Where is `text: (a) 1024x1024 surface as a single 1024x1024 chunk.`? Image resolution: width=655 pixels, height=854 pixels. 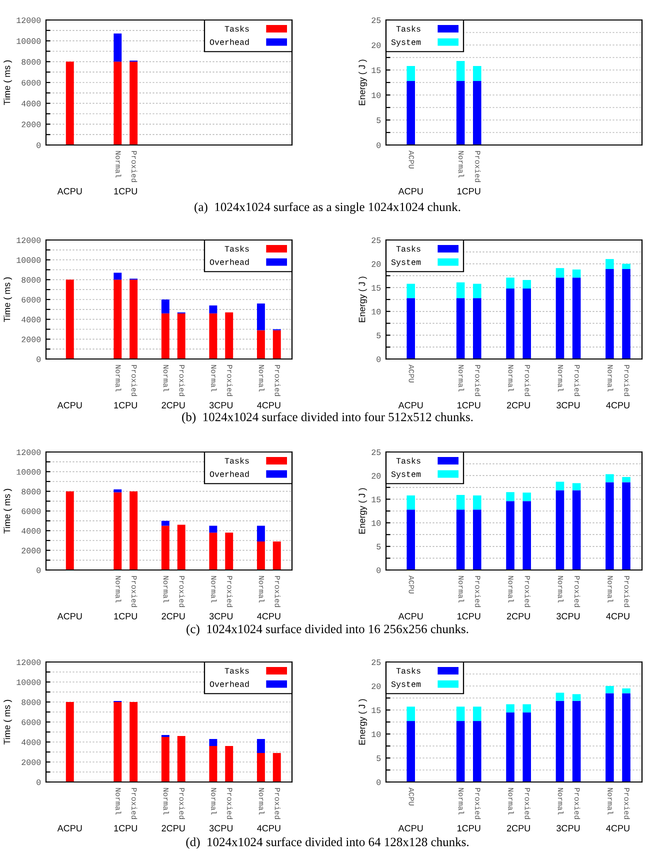
text: (a) 1024x1024 surface as a single 1024x1024 chunk. is located at coordinates (327, 208).